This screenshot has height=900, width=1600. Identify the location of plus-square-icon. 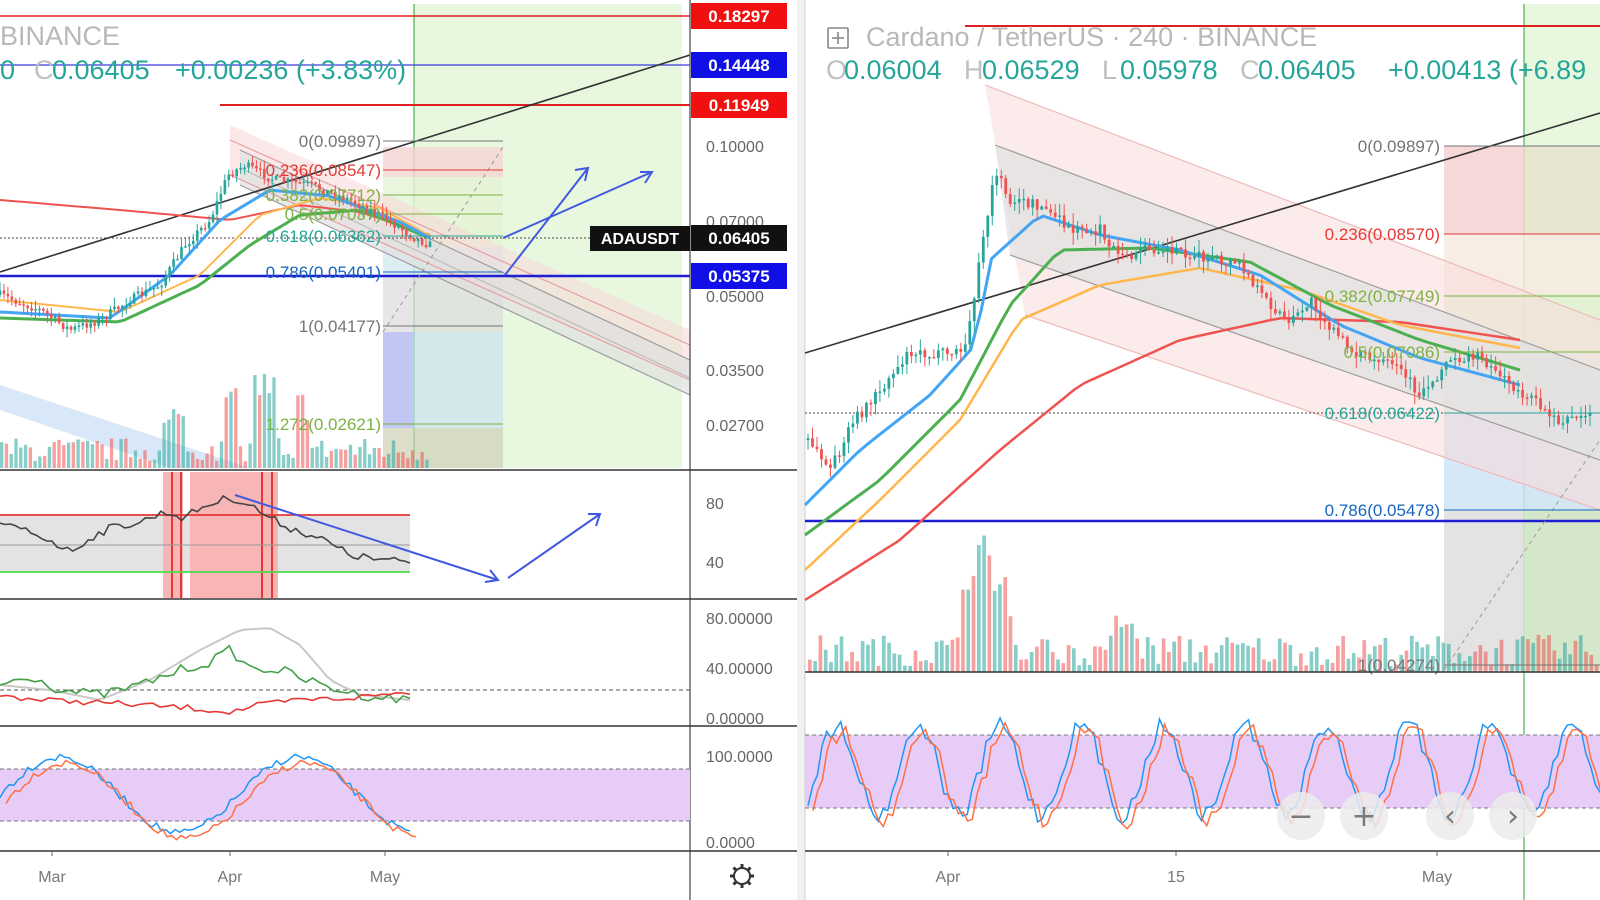
(838, 38).